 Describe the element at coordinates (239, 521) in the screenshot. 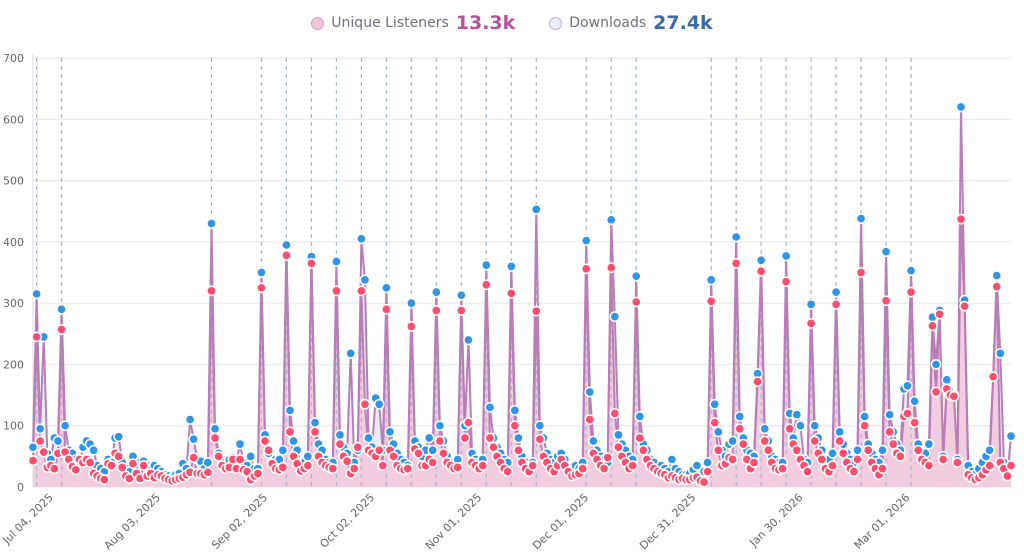

I see `x-tick-label: Sep 02, 2025` at that location.